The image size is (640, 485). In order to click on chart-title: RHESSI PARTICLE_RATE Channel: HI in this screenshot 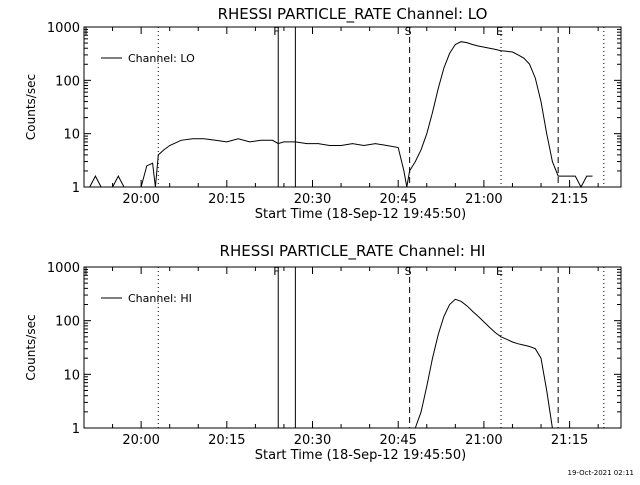, I will do `click(353, 251)`.